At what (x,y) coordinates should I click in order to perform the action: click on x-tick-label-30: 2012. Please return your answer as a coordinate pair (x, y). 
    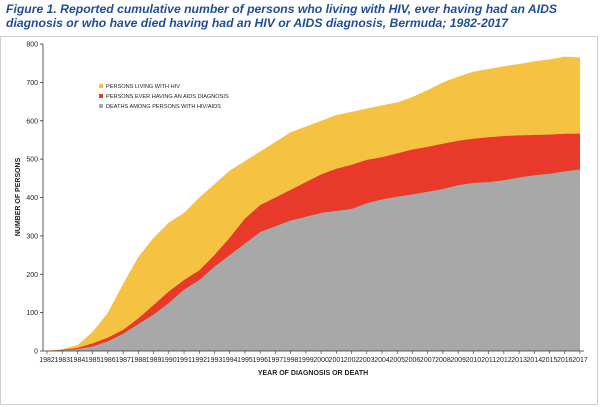
    Looking at the image, I should click on (504, 360).